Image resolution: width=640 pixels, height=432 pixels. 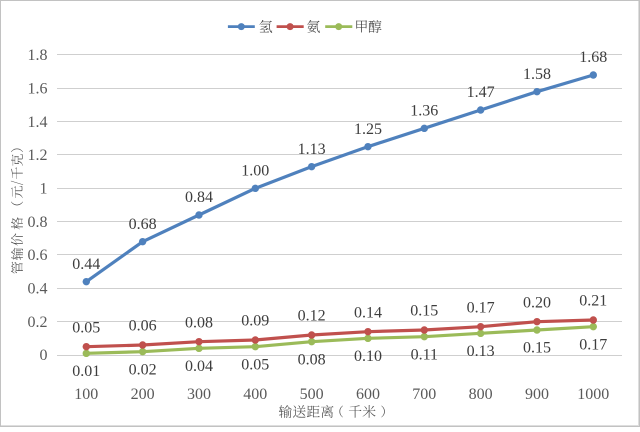 I want to click on svg-text: 700, so click(x=424, y=394).